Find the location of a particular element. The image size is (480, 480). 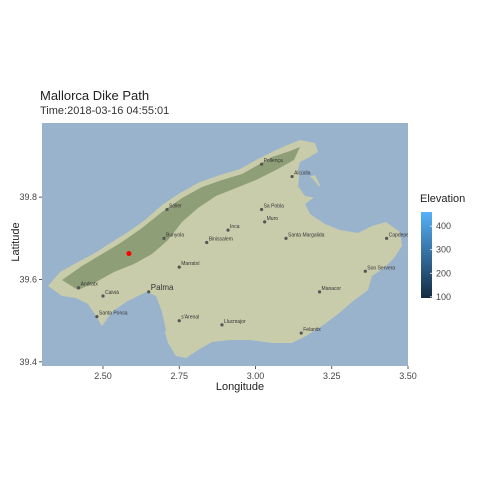

y-tick-label: 39.4 is located at coordinates (28, 362).